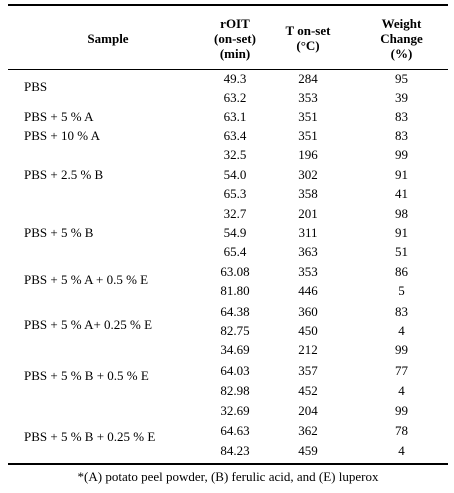 The image size is (454, 493). Describe the element at coordinates (235, 290) in the screenshot. I see `roit-cell: 81.80` at that location.